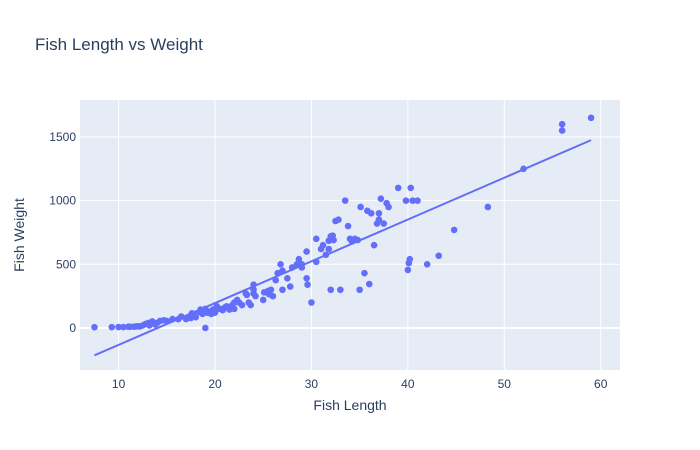  What do you see at coordinates (72, 328) in the screenshot?
I see `y-tick-label: 0` at bounding box center [72, 328].